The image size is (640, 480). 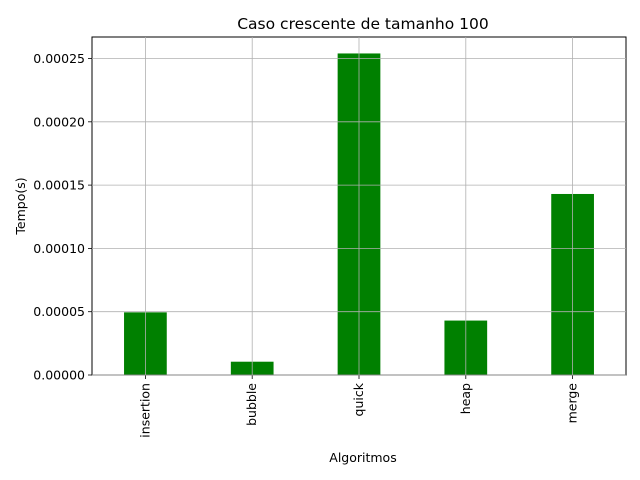 I want to click on y-tick-label: 0.00025, so click(x=59, y=58).